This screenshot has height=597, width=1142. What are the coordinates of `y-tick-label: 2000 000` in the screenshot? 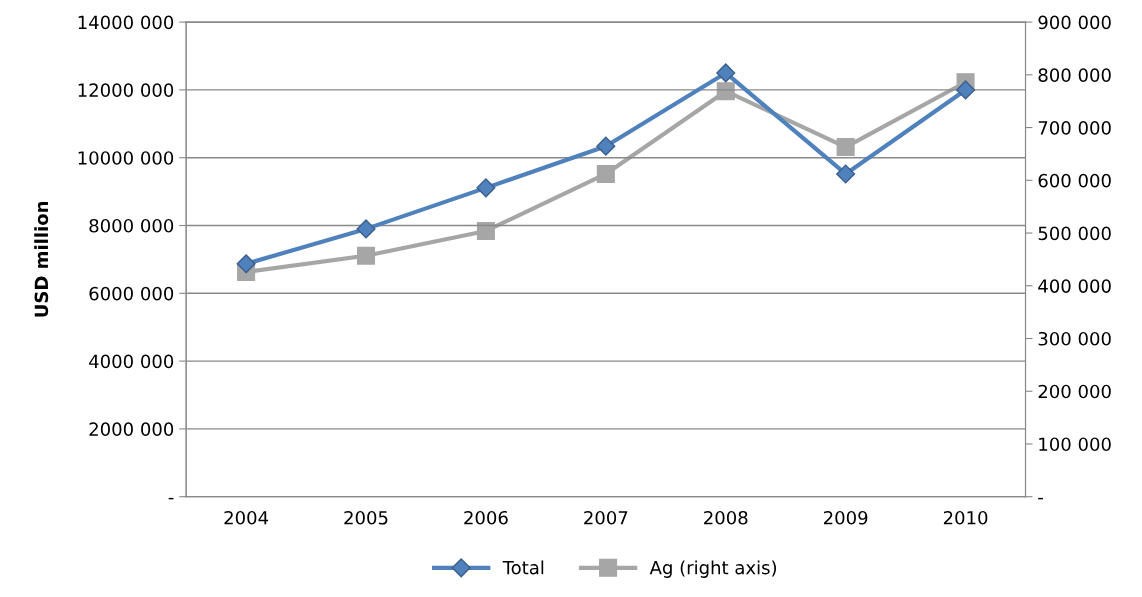 It's located at (131, 429).